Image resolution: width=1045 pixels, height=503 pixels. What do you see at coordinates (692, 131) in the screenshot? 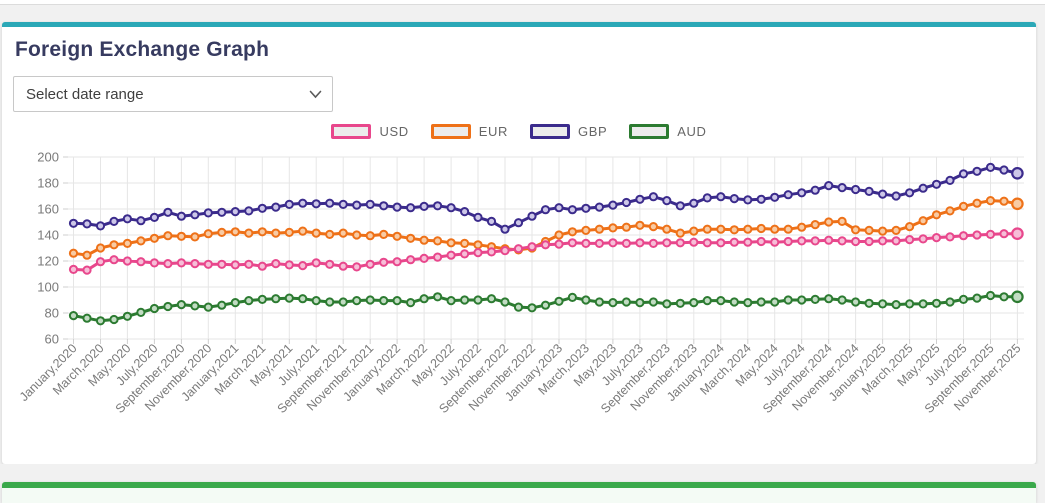
I see `legend-label-aud: AUD` at bounding box center [692, 131].